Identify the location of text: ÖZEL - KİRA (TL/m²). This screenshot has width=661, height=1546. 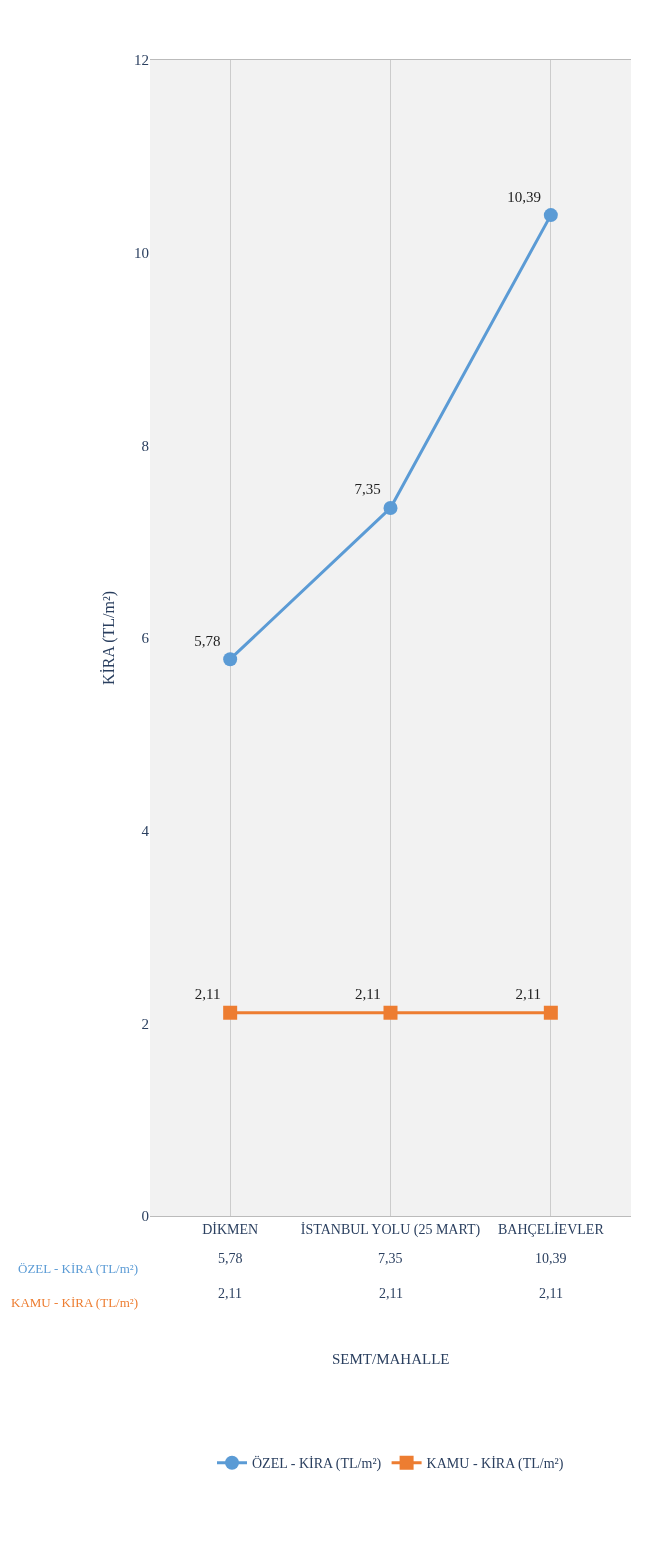
(78, 1268).